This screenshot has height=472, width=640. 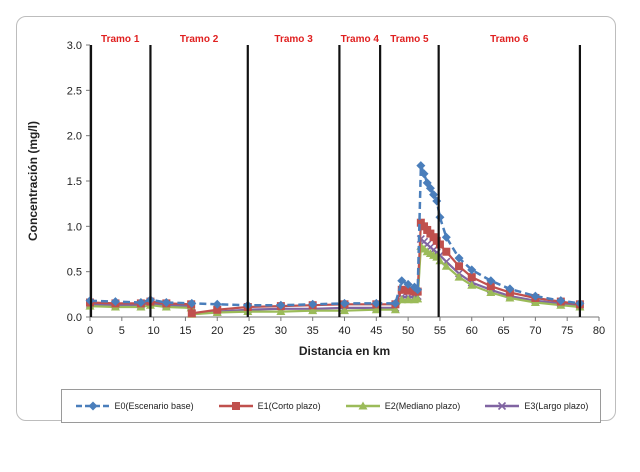 What do you see at coordinates (344, 331) in the screenshot?
I see `x-tick-label: 40` at bounding box center [344, 331].